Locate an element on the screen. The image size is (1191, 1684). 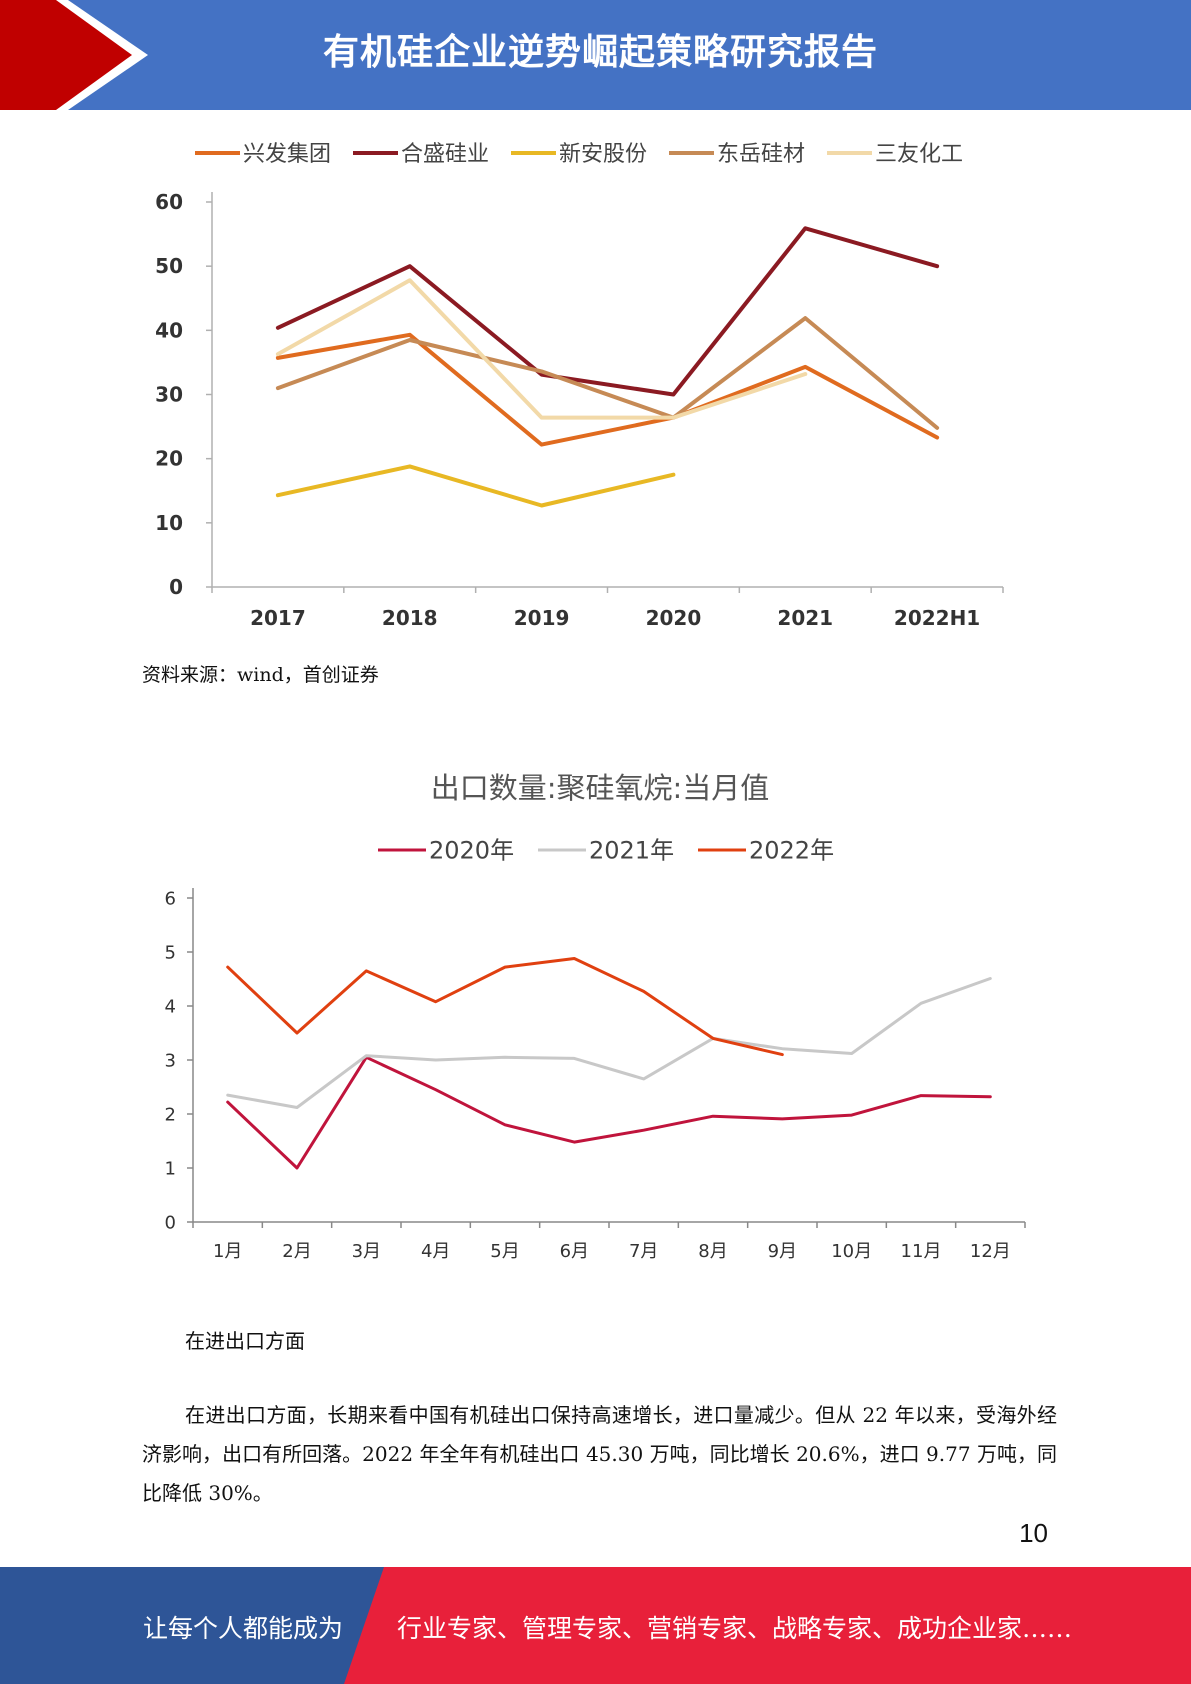
x-tick-label: 9月 is located at coordinates (782, 1251).